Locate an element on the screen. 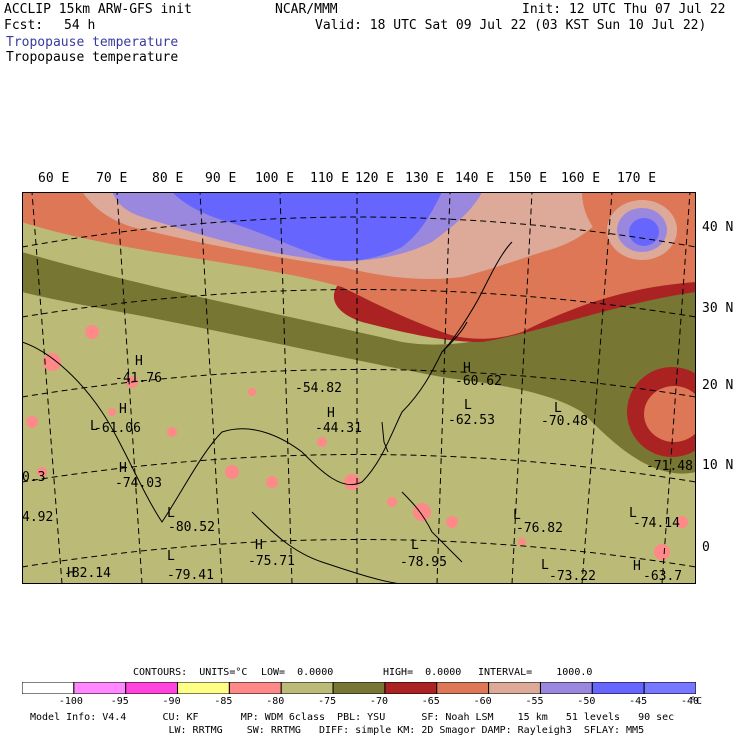  lon-label: 60 E is located at coordinates (54, 178).